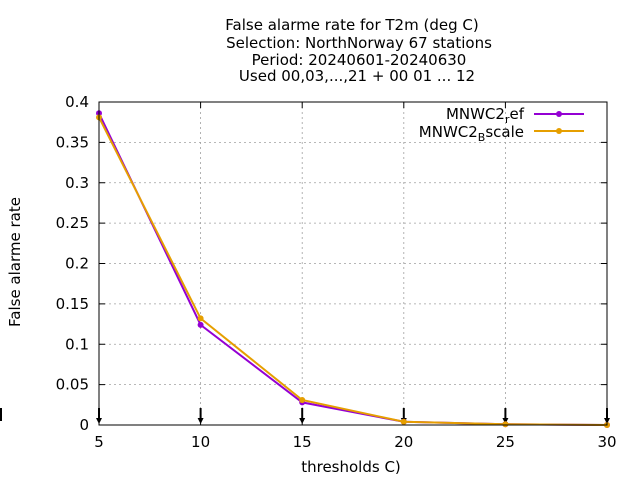 The image size is (640, 480). I want to click on x-tick-label: 20, so click(403, 442).